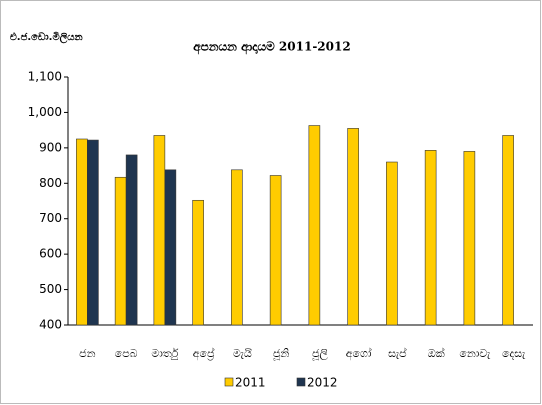  I want to click on y-axis-unit: එ.ජ.ඩො.මිලියන, so click(46, 37).